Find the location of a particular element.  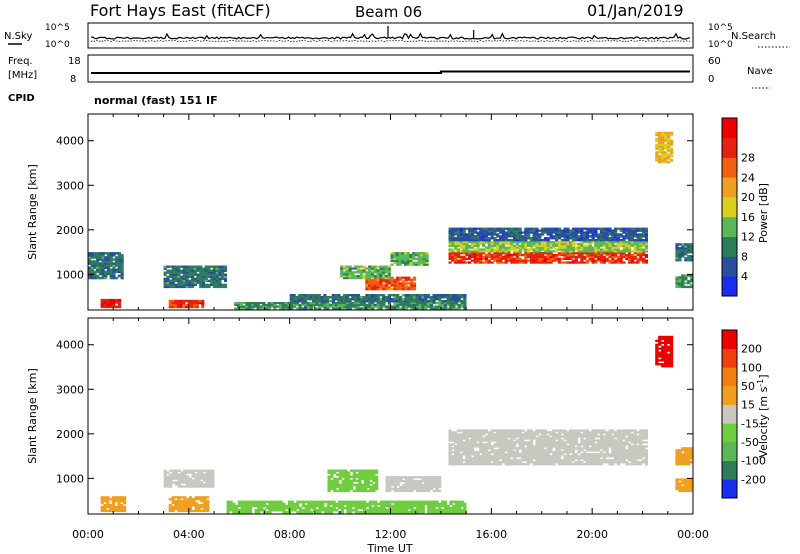

power-colorbar-label: Power [dB] is located at coordinates (763, 213).